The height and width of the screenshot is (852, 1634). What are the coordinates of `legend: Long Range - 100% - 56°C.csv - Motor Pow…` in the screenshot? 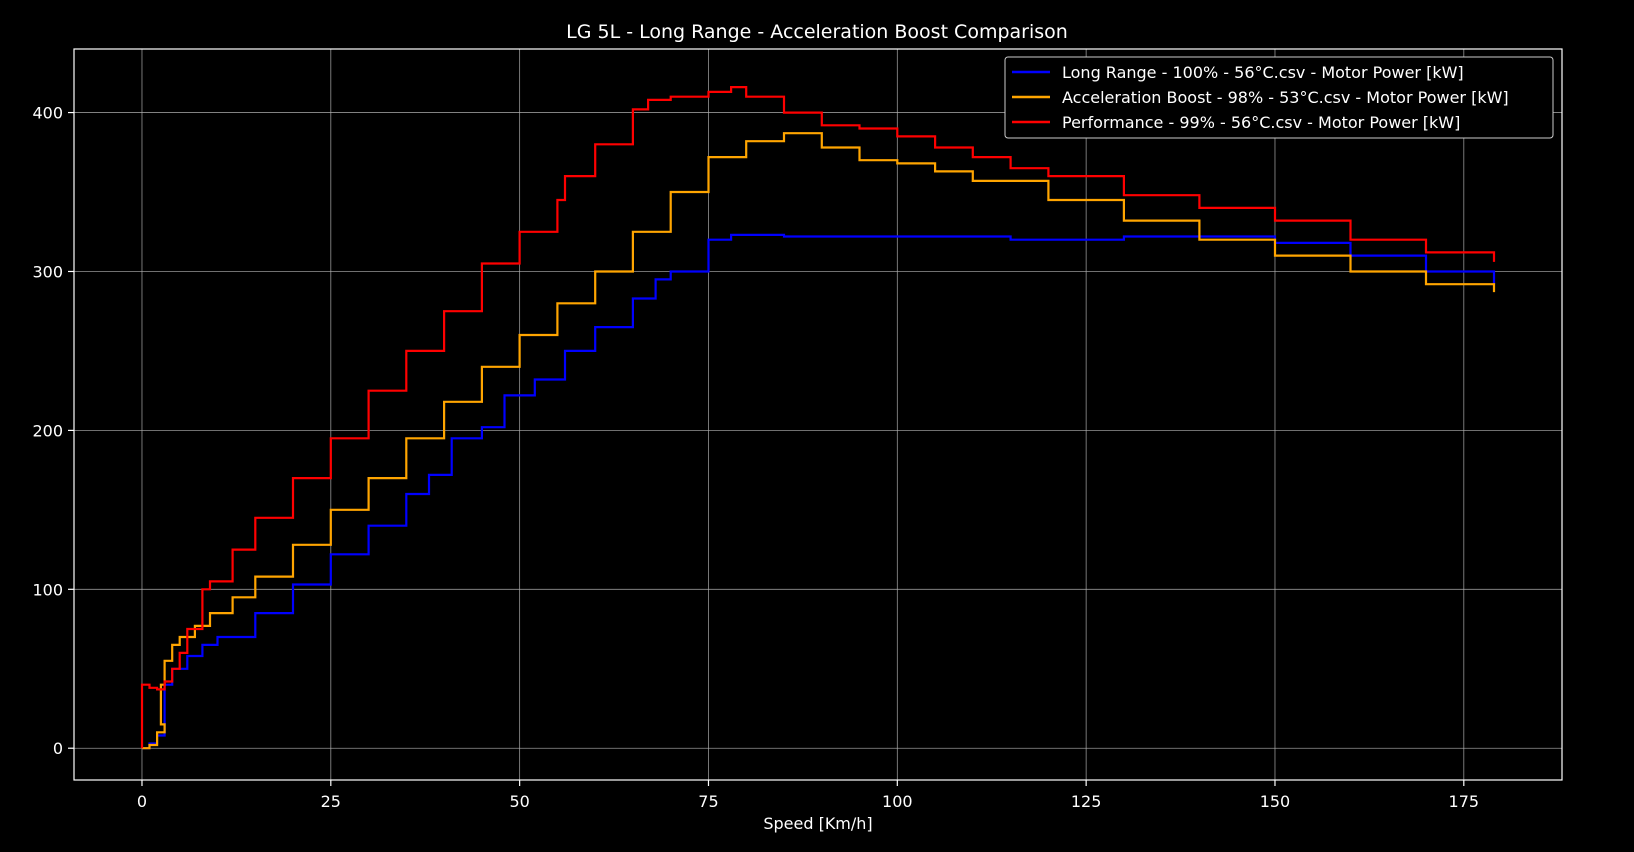 It's located at (1279, 97).